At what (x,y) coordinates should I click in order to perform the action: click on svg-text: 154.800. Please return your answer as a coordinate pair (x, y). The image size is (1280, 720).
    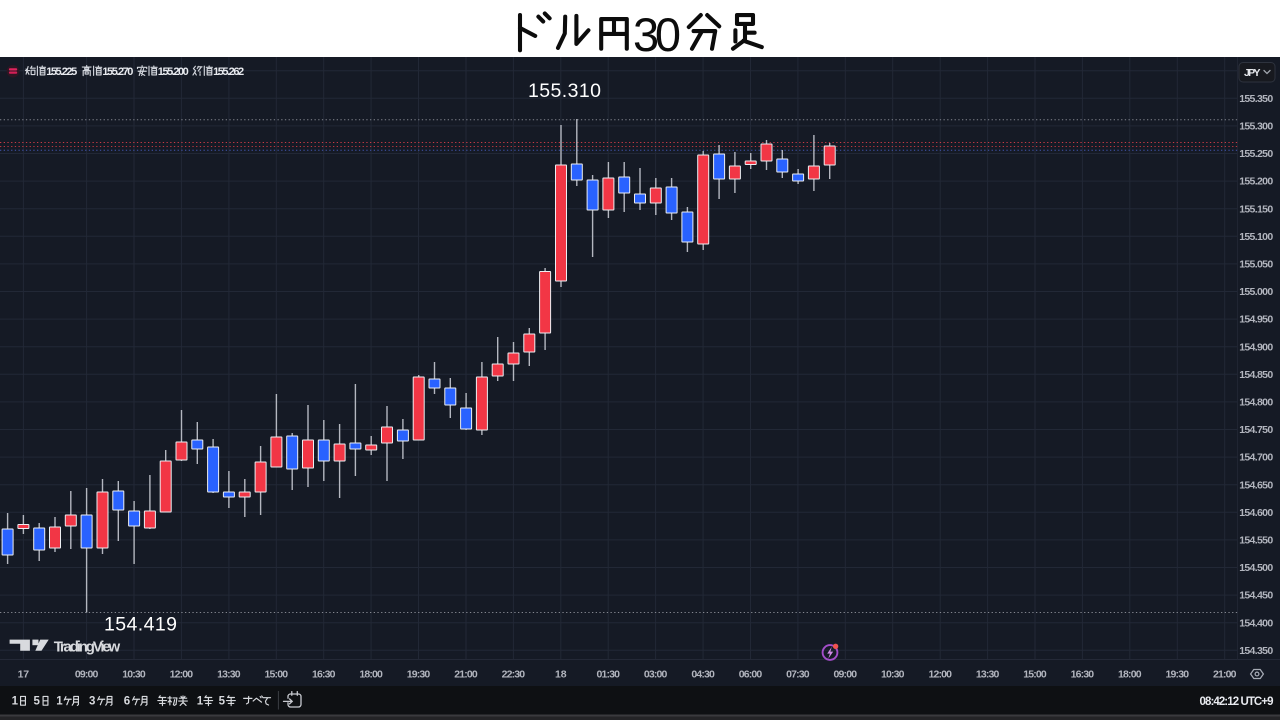
    Looking at the image, I should click on (1256, 403).